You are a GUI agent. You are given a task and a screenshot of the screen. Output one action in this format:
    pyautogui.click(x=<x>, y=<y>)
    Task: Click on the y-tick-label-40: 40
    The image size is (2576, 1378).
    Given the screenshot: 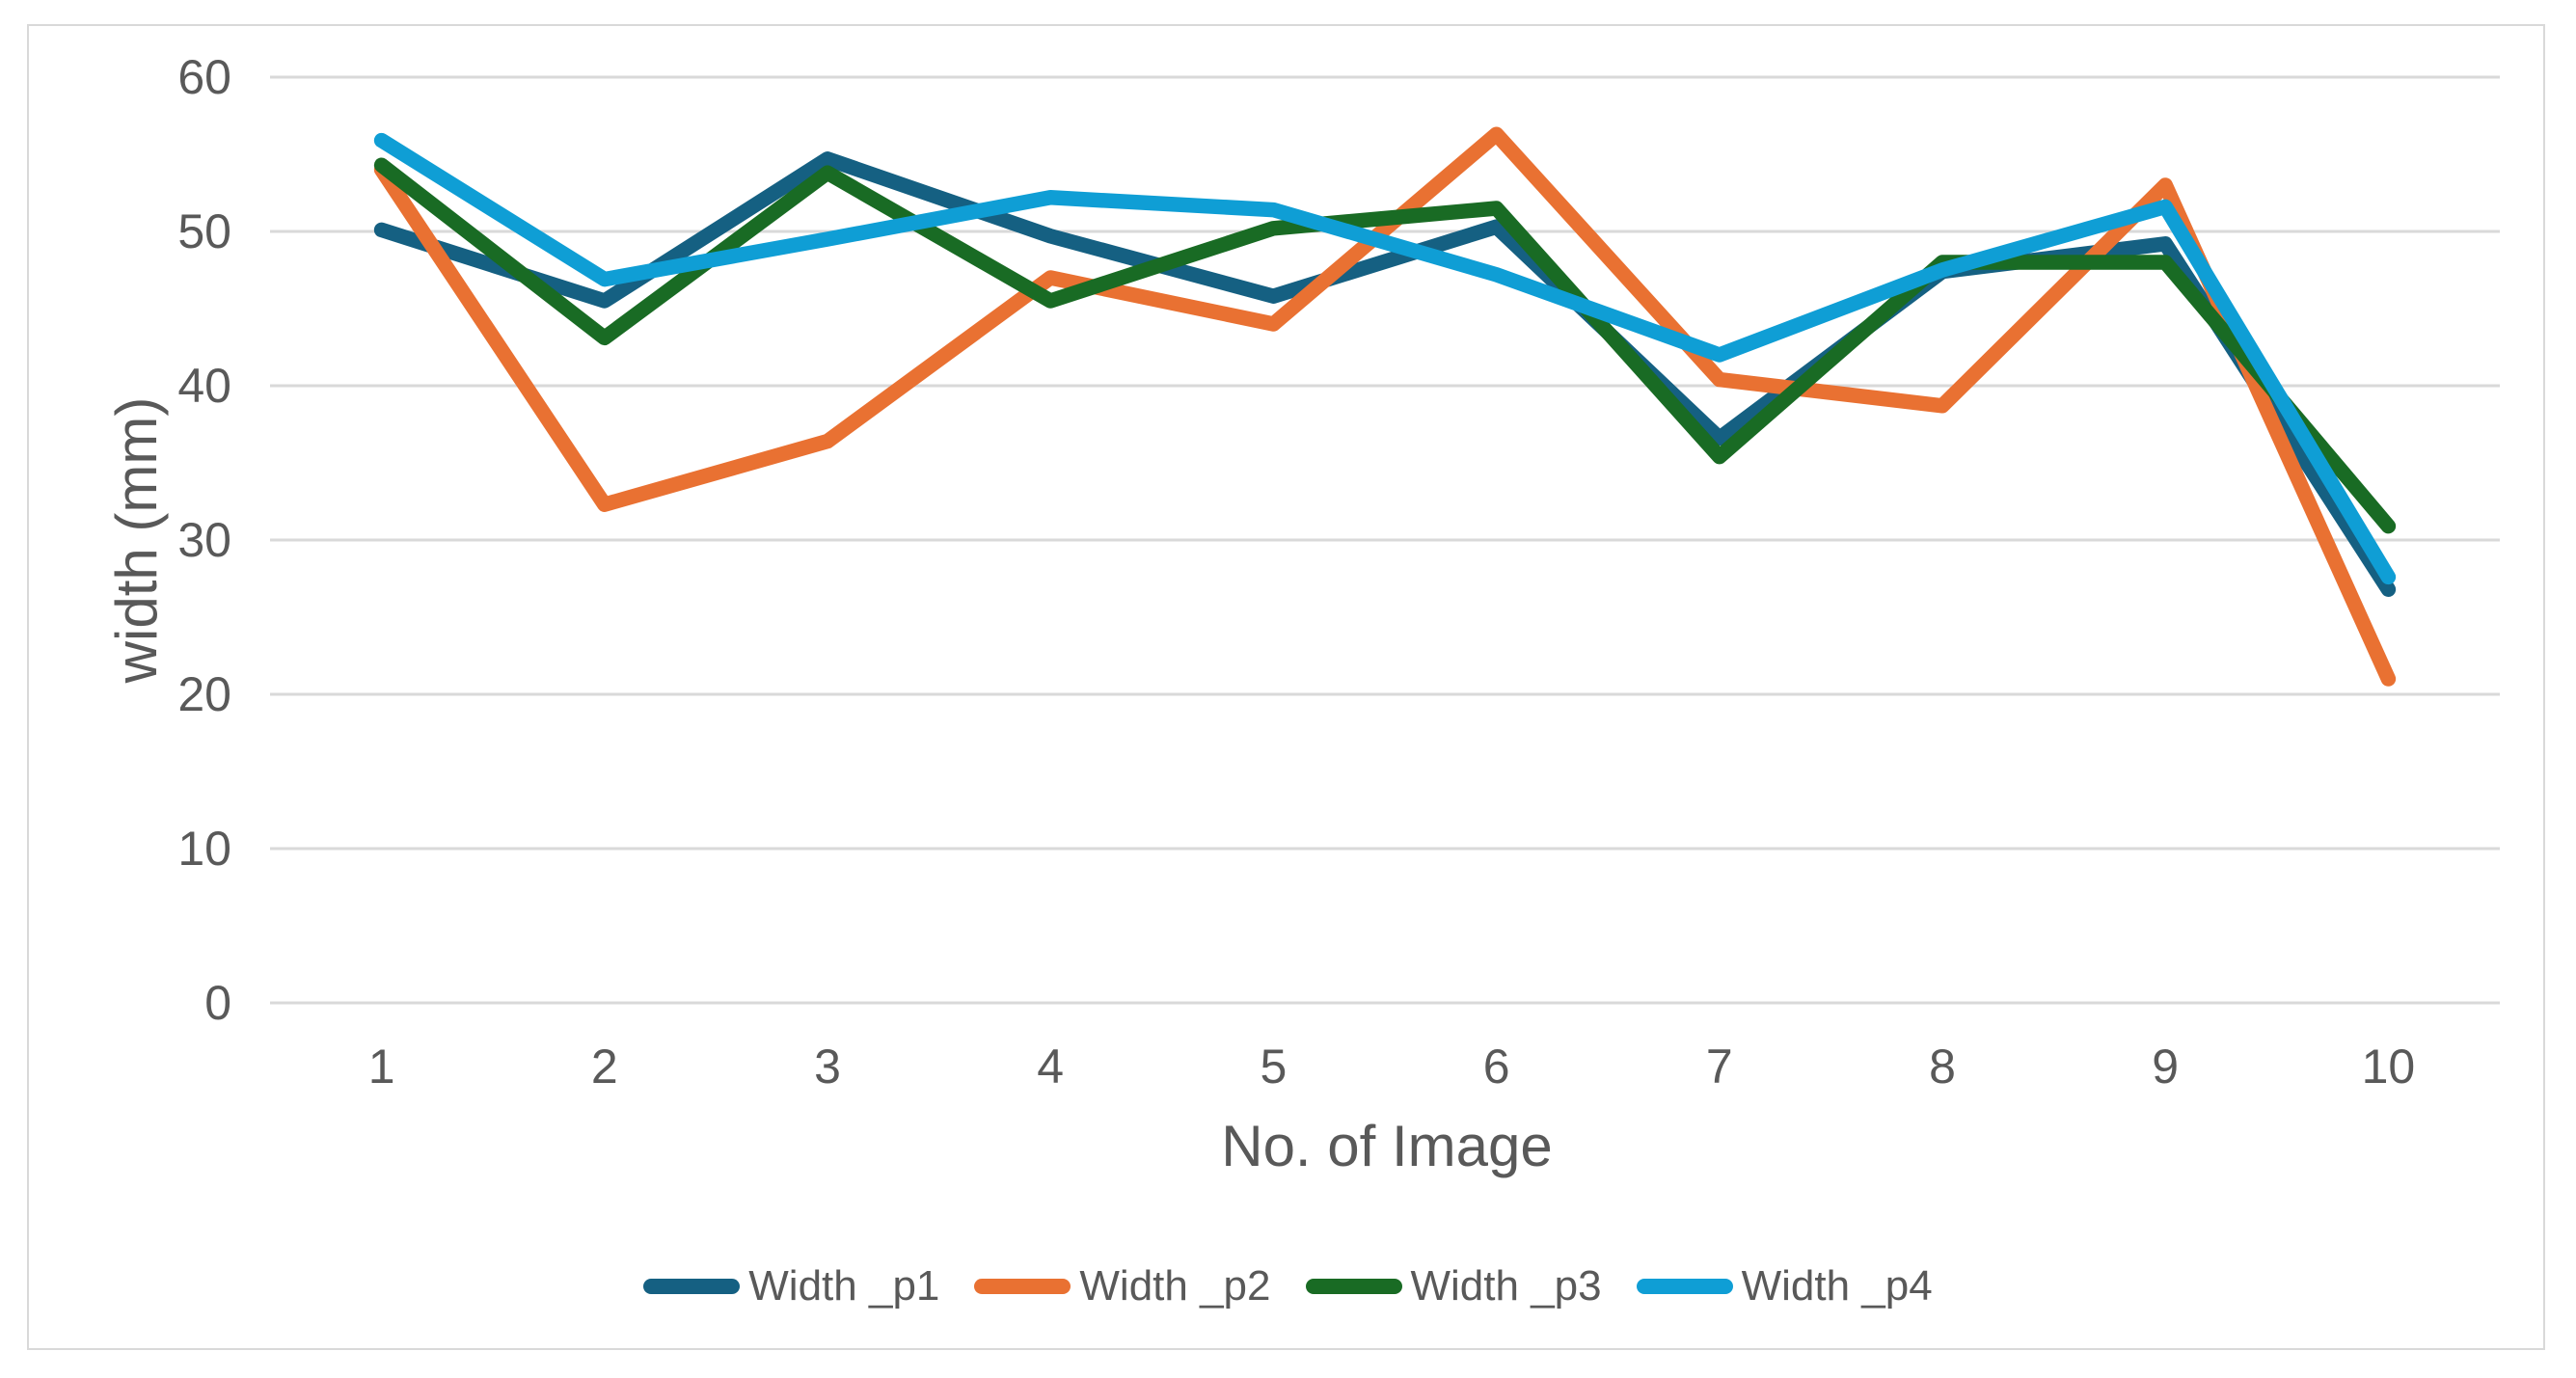 What is the action you would take?
    pyautogui.click(x=204, y=386)
    